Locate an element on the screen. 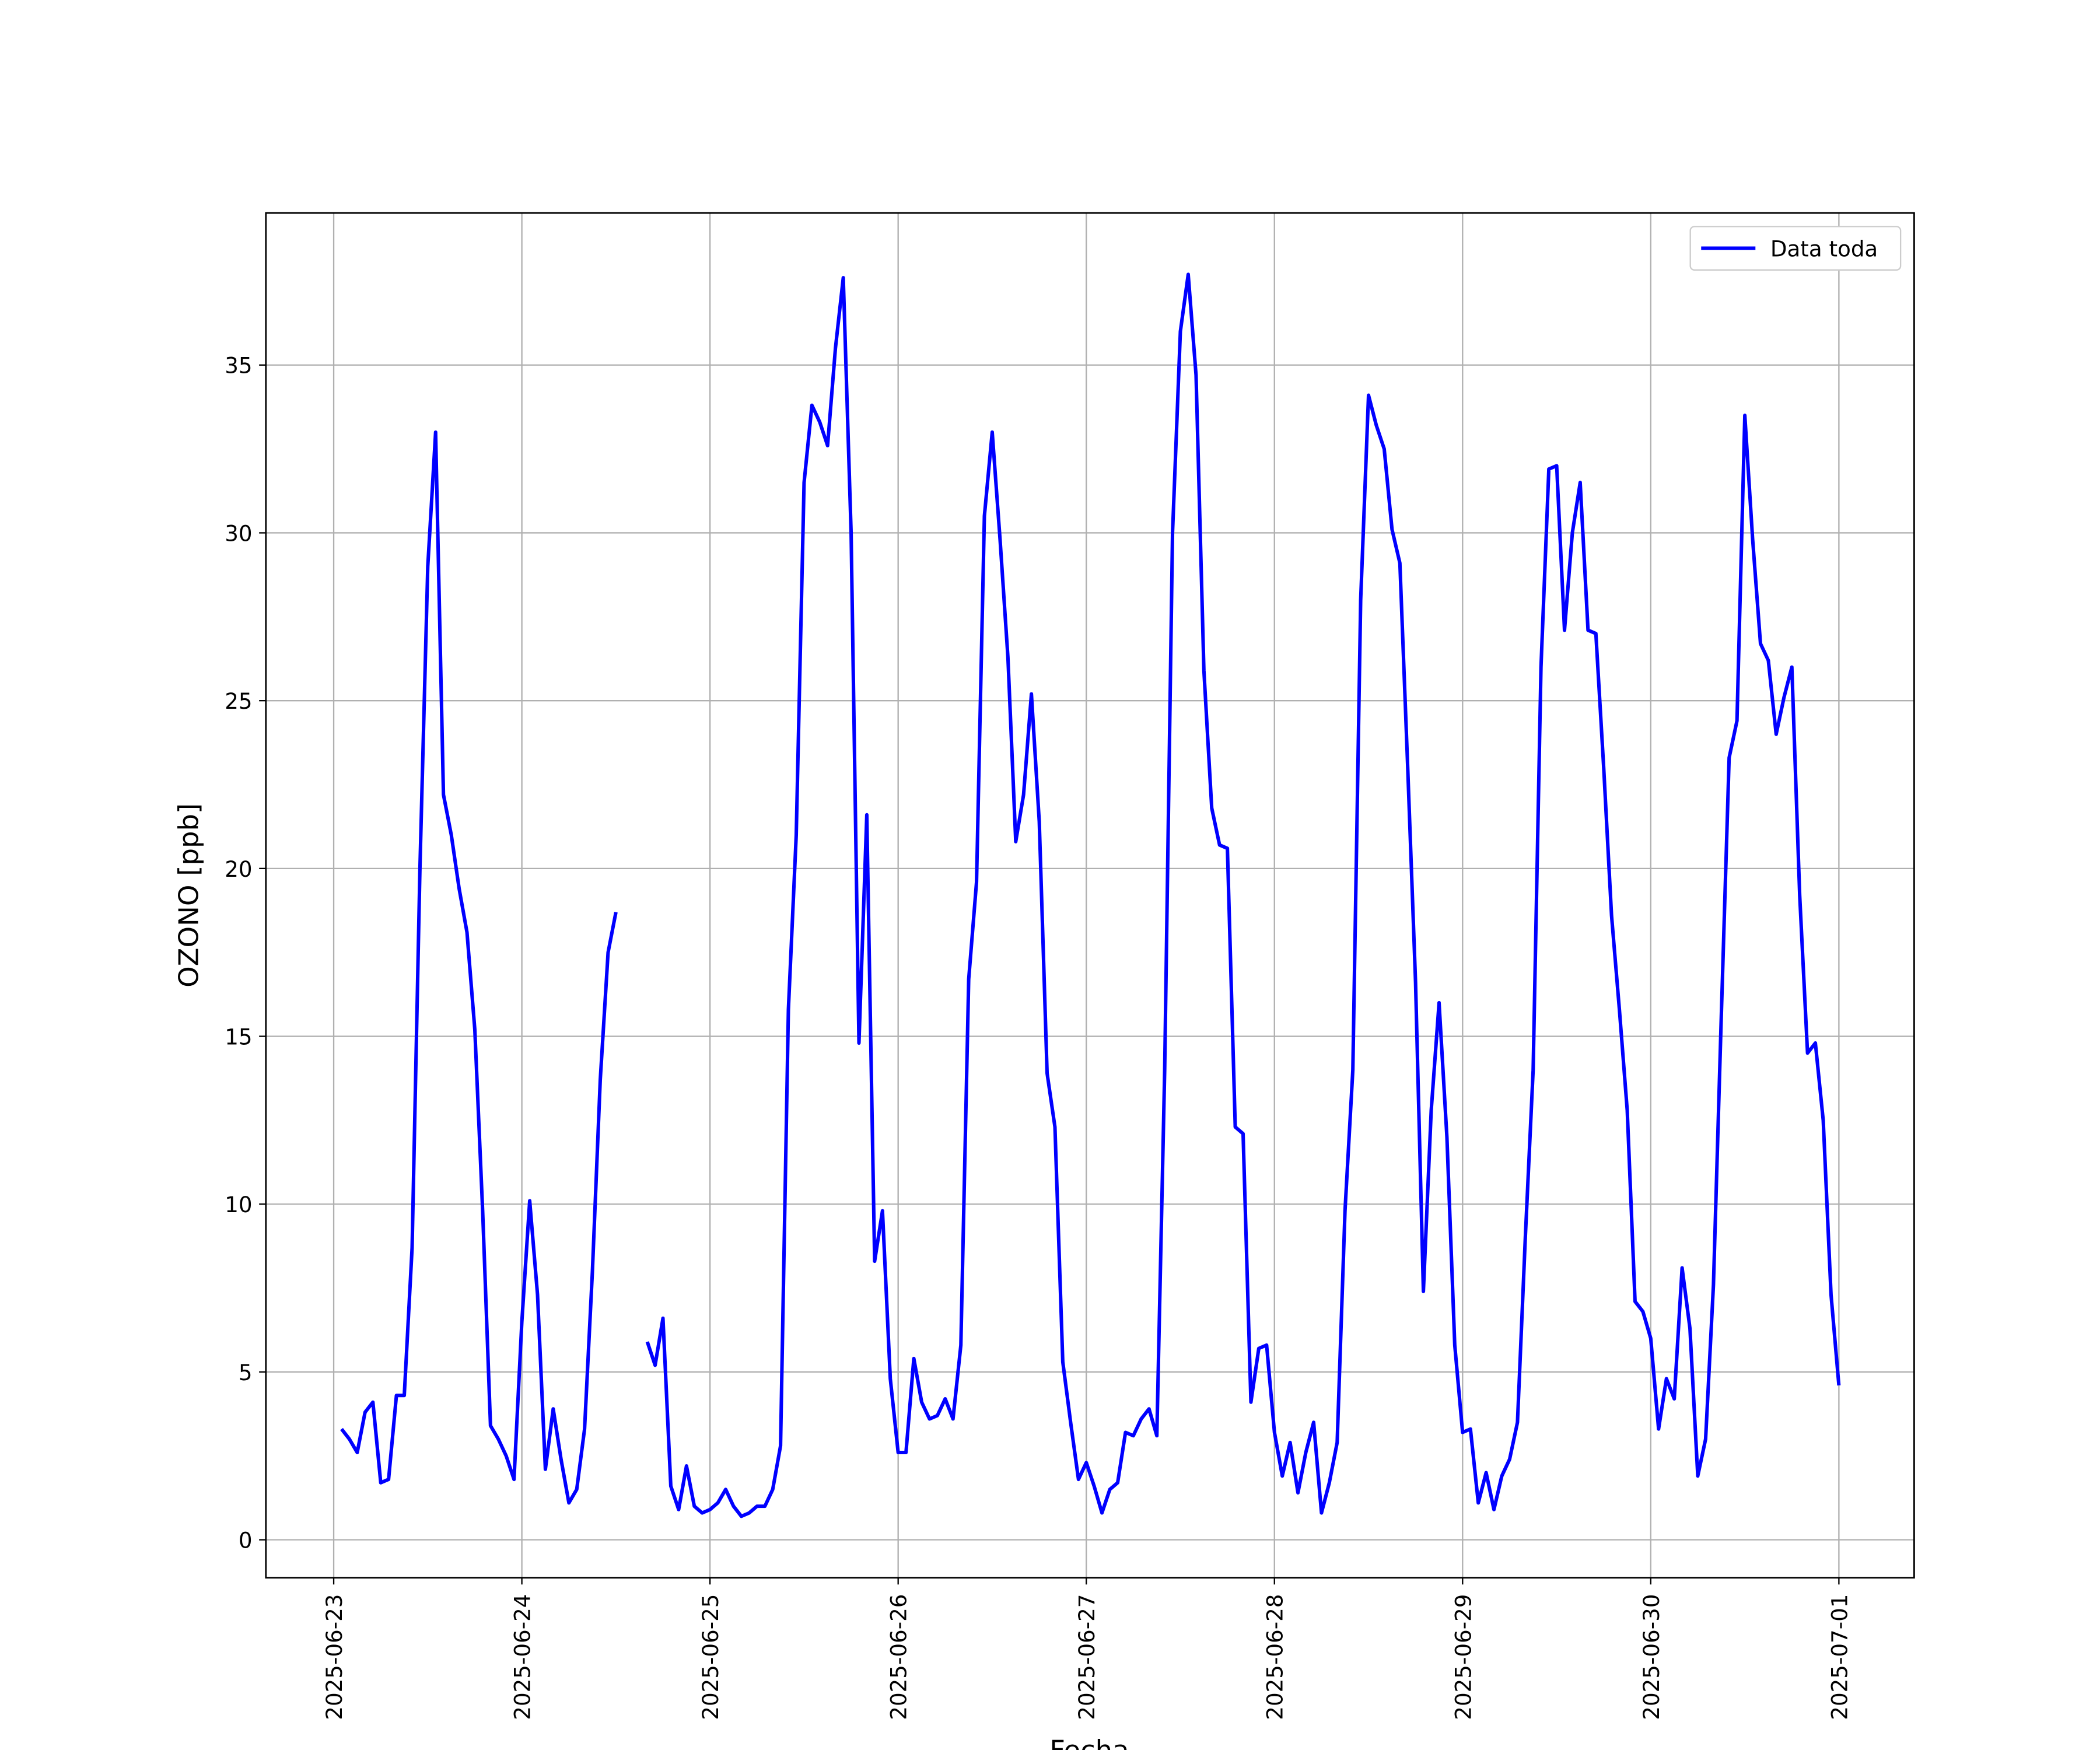 The image size is (2100, 1750). y-tick-label: 5 is located at coordinates (246, 1372).